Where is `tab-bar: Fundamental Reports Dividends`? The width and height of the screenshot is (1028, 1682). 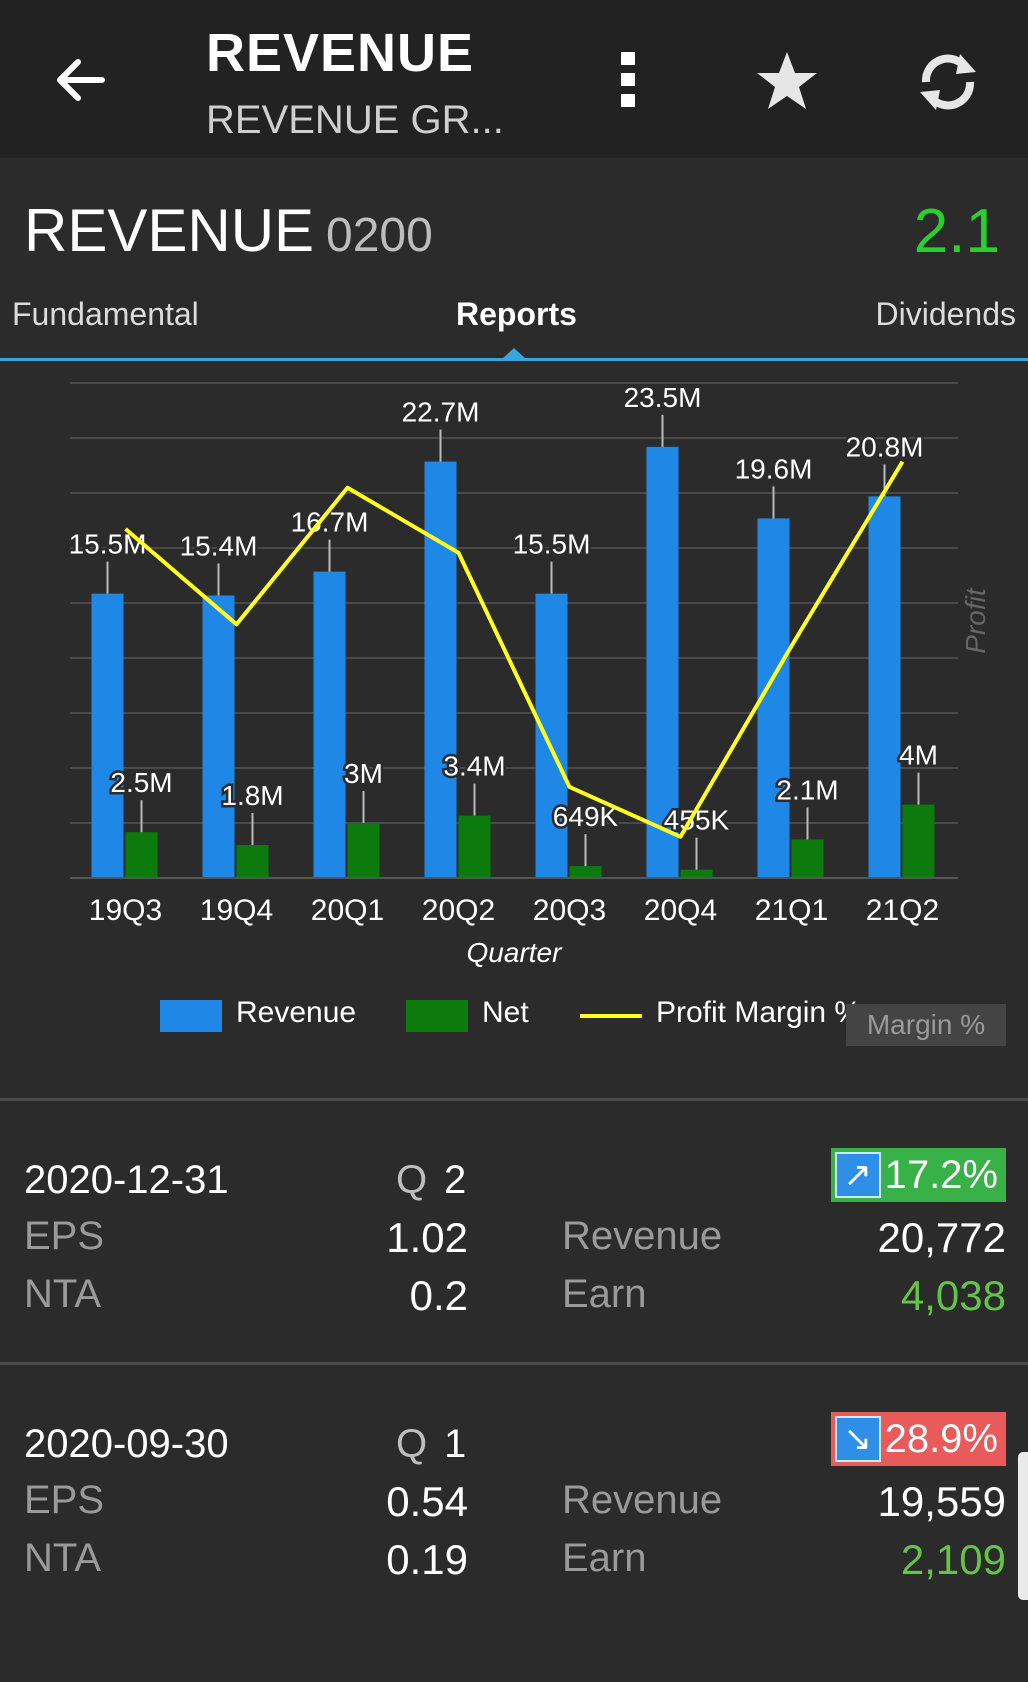 tab-bar: Fundamental Reports Dividends is located at coordinates (514, 324).